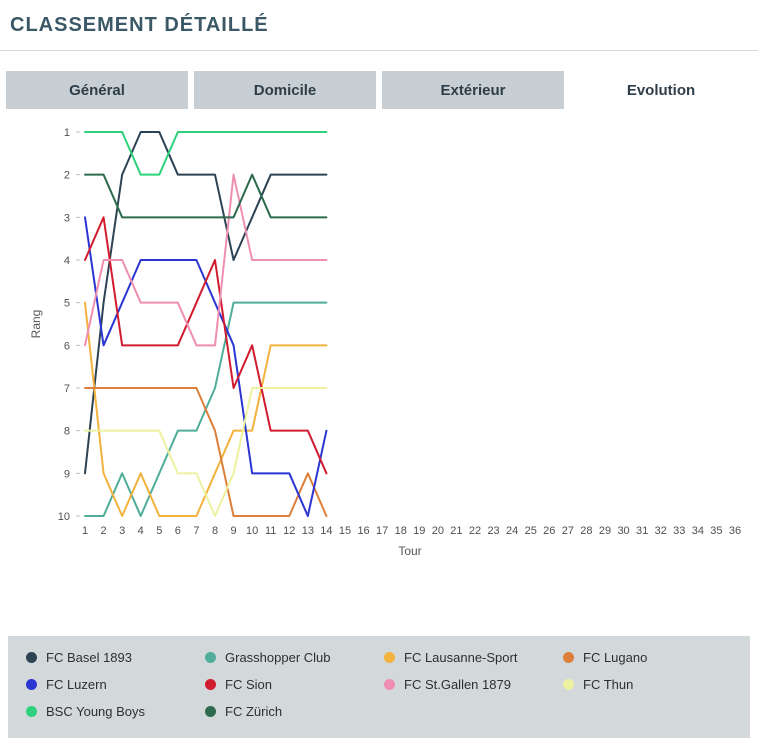  What do you see at coordinates (461, 657) in the screenshot?
I see `legend-label: FC Lausanne-Sport` at bounding box center [461, 657].